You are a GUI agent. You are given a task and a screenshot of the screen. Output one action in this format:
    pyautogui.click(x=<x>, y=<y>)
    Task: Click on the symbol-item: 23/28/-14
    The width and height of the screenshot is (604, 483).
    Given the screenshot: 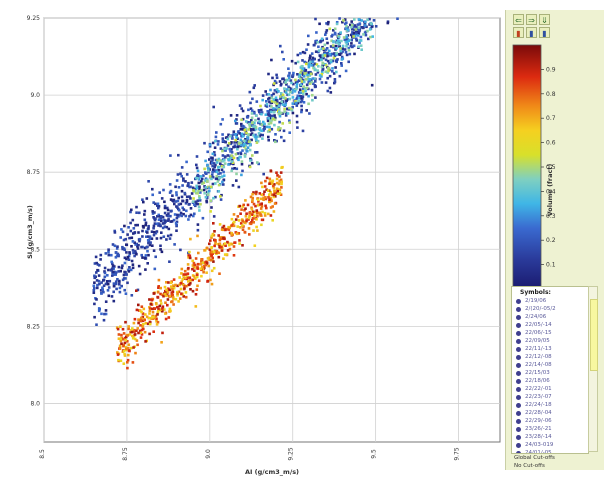 What is the action you would take?
    pyautogui.click(x=550, y=437)
    